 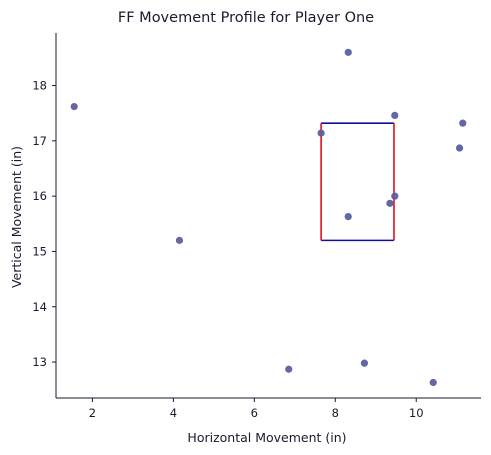 What do you see at coordinates (39, 362) in the screenshot?
I see `y-tick-label: 13` at bounding box center [39, 362].